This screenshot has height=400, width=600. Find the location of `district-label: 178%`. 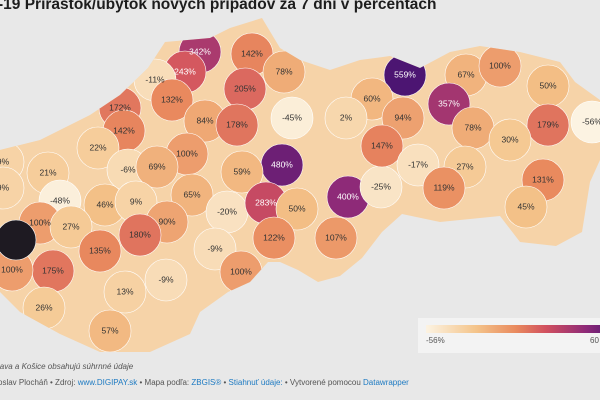

district-label: 178% is located at coordinates (237, 124).